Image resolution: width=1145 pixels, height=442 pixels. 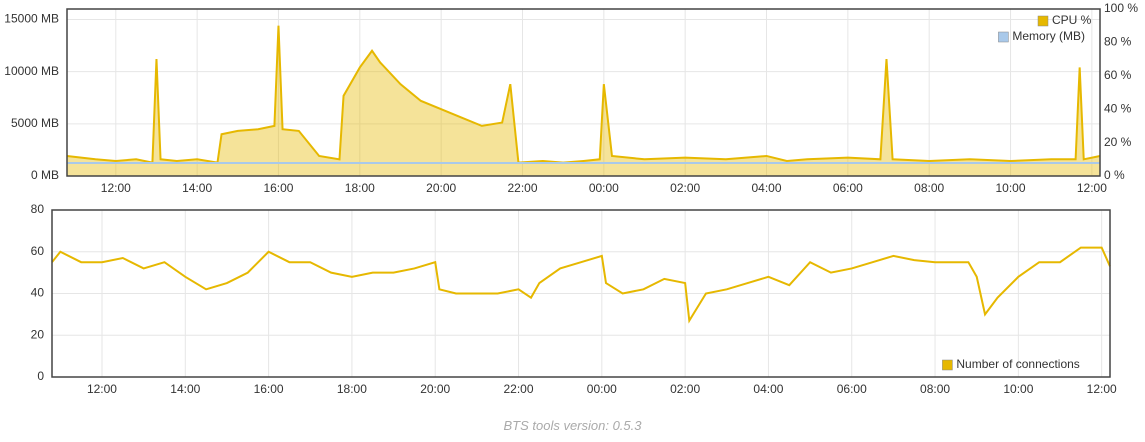 What do you see at coordinates (1118, 108) in the screenshot?
I see `y2-tick-label: 40 %` at bounding box center [1118, 108].